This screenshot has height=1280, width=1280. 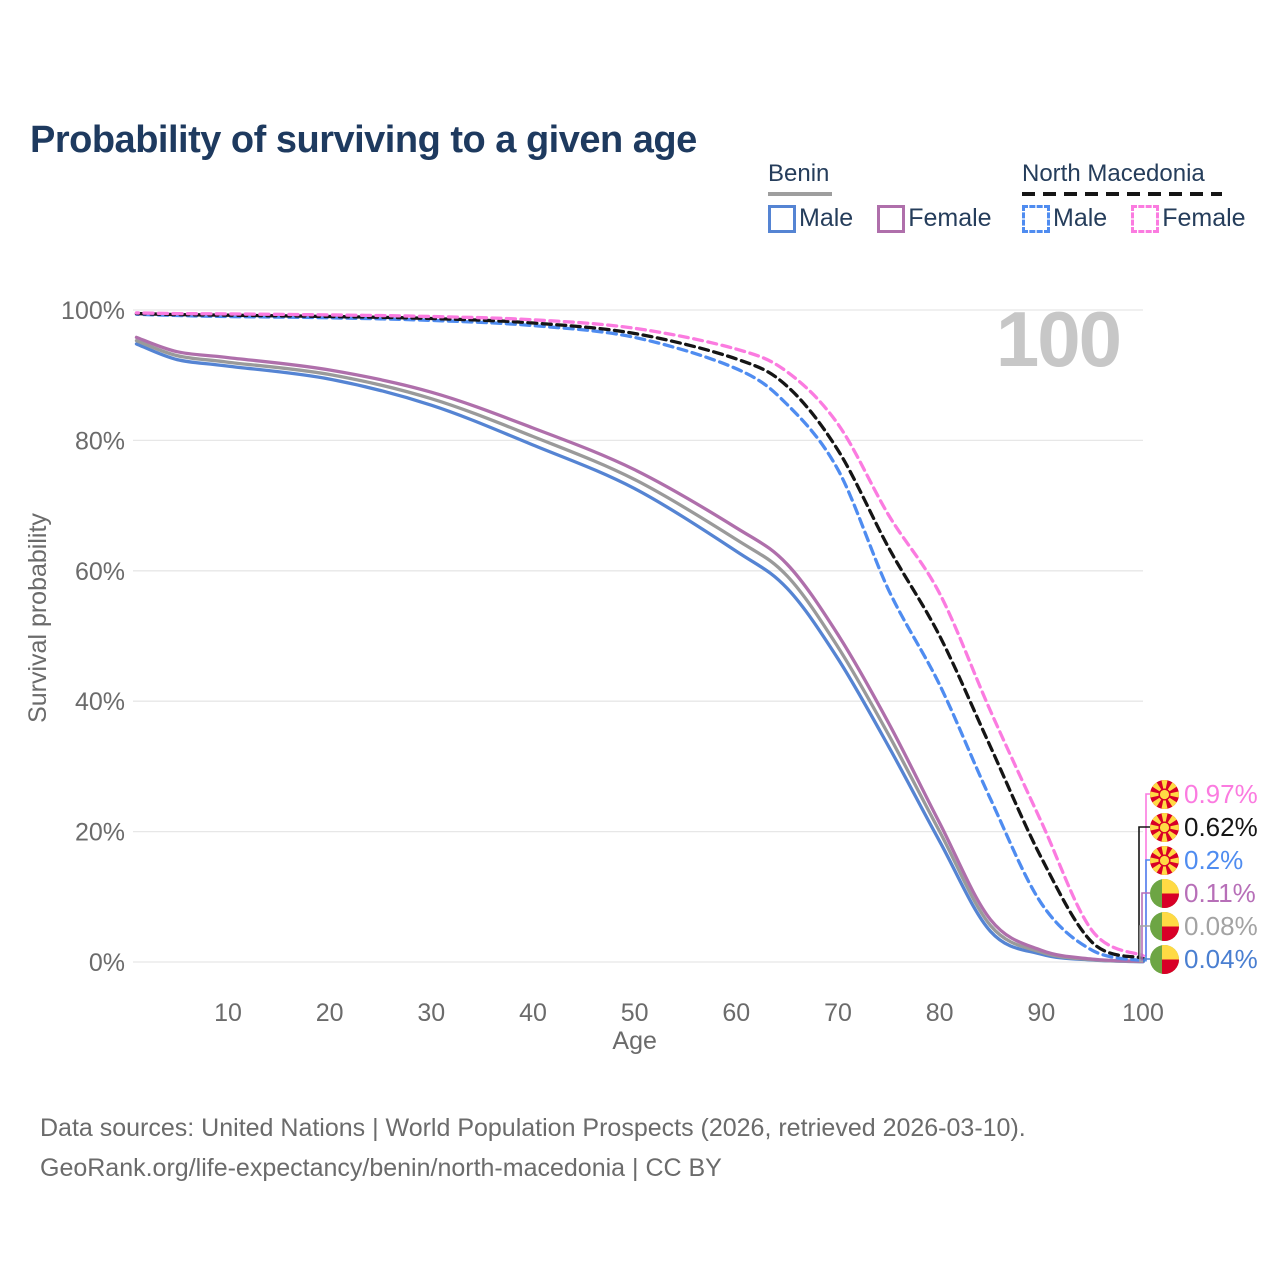 I want to click on x-tick-label: 30, so click(x=431, y=1013).